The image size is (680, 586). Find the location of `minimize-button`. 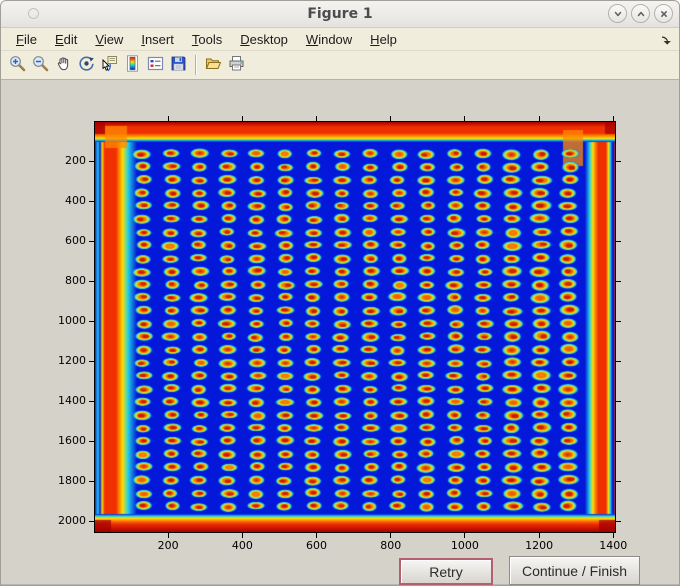

minimize-button is located at coordinates (617, 13).